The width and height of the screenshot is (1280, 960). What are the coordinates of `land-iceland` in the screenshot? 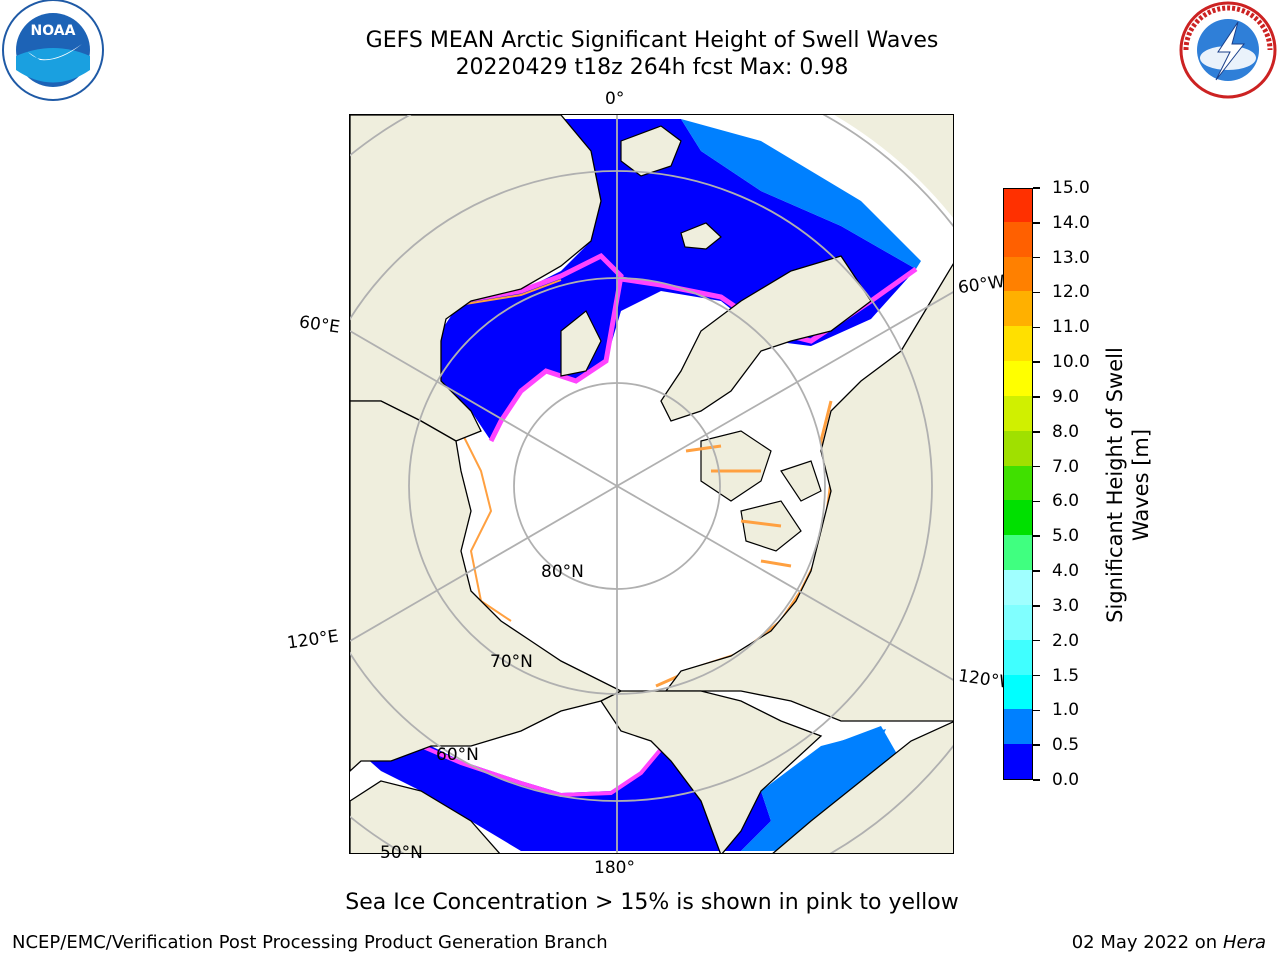 It's located at (701, 236).